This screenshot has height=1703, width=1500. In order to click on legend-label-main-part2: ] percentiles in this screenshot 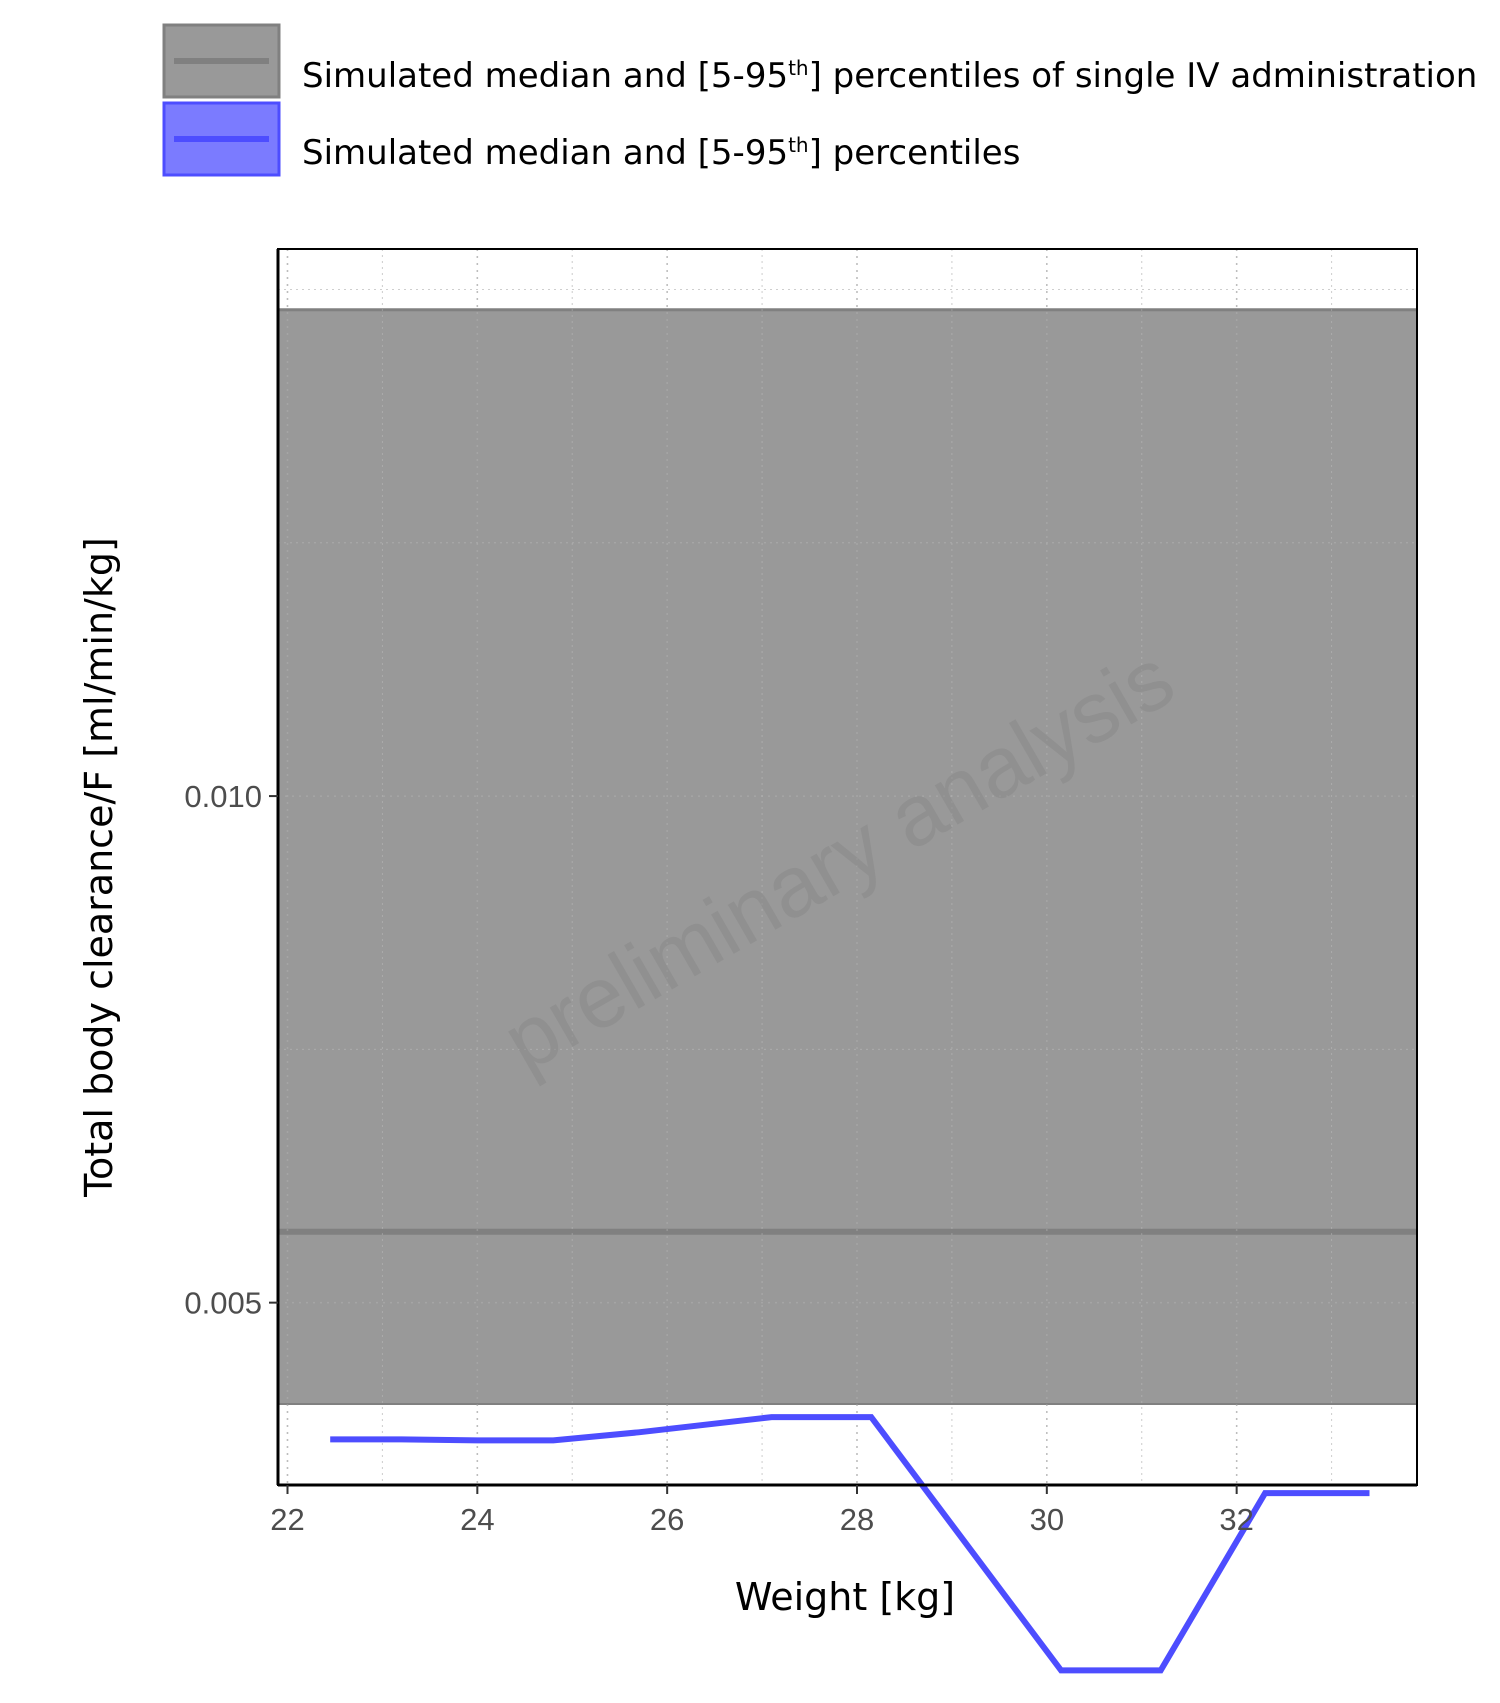, I will do `click(915, 153)`.